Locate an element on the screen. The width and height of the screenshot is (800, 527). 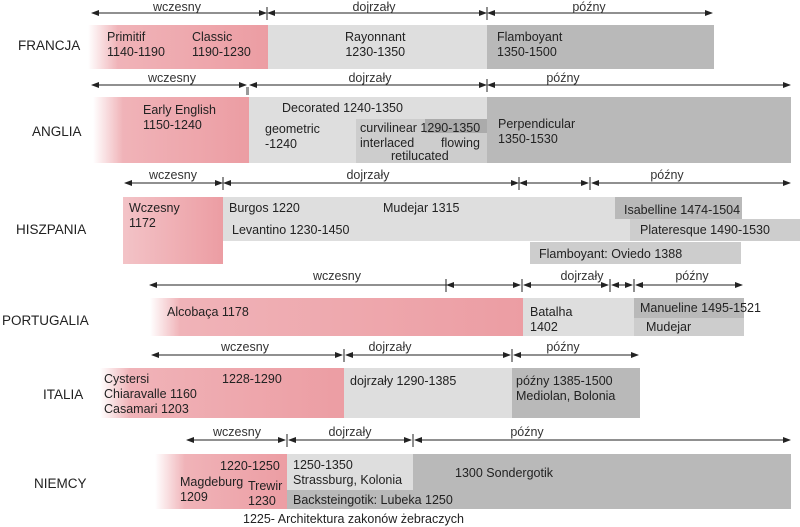
niemcy-backsteingotik: Backsteingotik: Lubeka 1250 is located at coordinates (373, 500).